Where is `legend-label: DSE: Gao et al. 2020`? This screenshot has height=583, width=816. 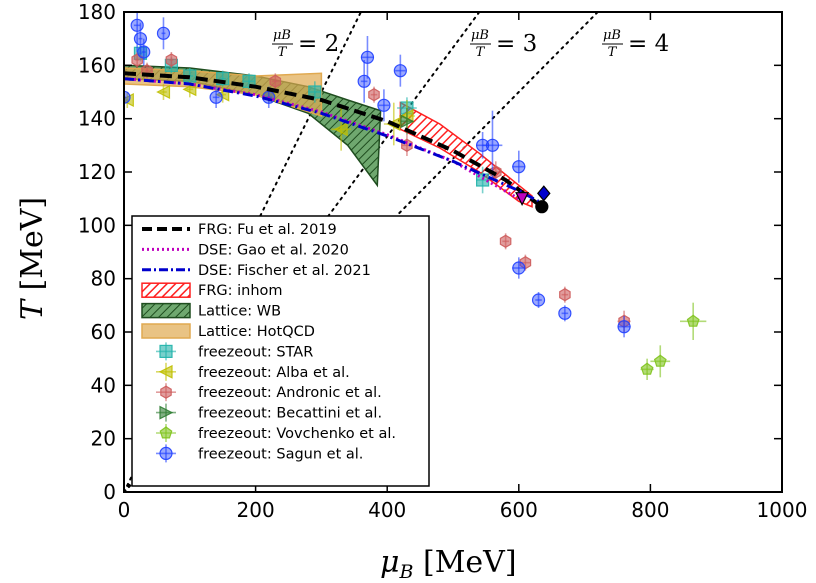
legend-label: DSE: Gao et al. 2020 is located at coordinates (273, 250).